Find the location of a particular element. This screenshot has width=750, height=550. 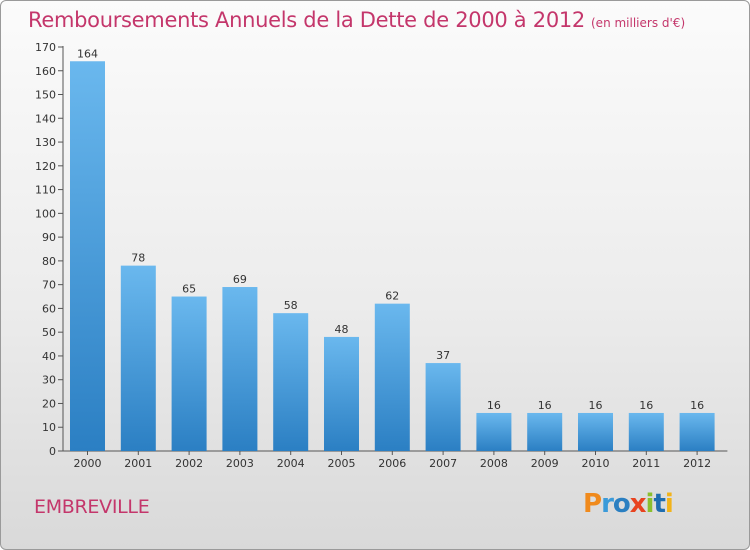

bar-2012 is located at coordinates (697, 431).